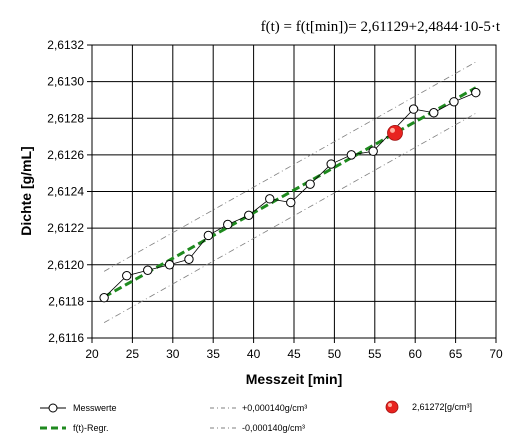 The height and width of the screenshot is (445, 515). What do you see at coordinates (456, 354) in the screenshot?
I see `x-tick-label: 65` at bounding box center [456, 354].